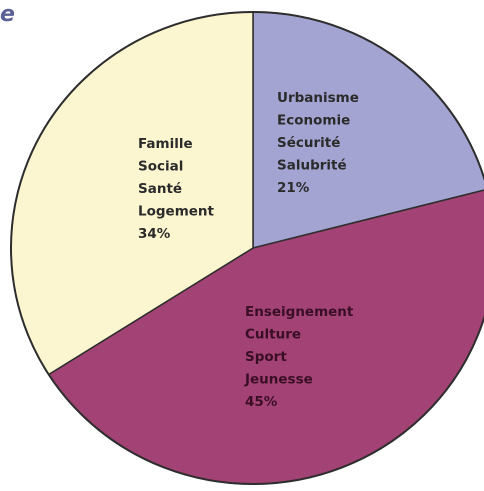 Image resolution: width=484 pixels, height=491 pixels. What do you see at coordinates (165, 144) in the screenshot?
I see `slice-category-label: Famille` at bounding box center [165, 144].